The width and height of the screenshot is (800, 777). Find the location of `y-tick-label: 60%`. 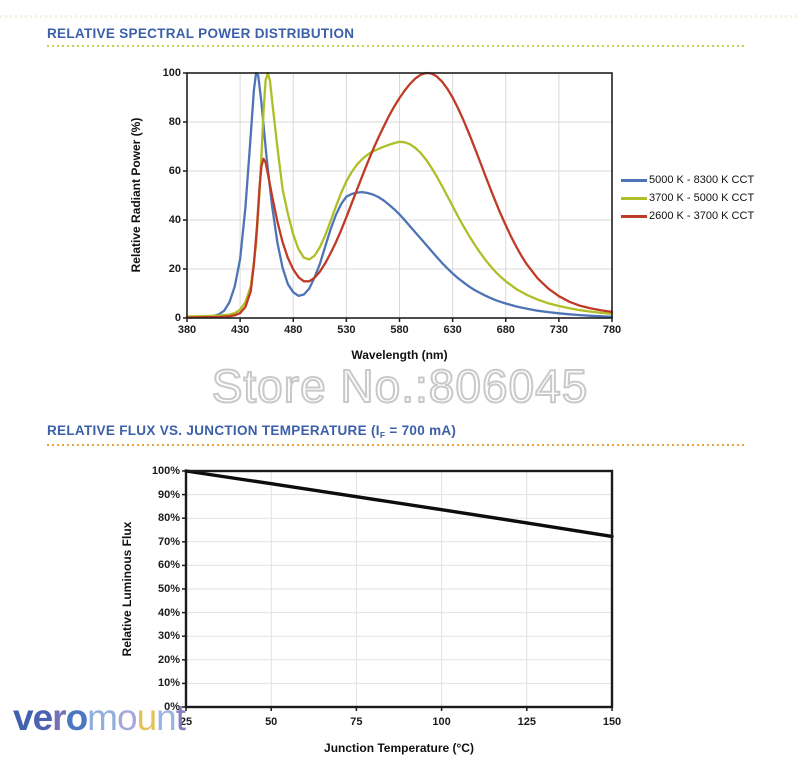

y-tick-label: 60% is located at coordinates (168, 565).